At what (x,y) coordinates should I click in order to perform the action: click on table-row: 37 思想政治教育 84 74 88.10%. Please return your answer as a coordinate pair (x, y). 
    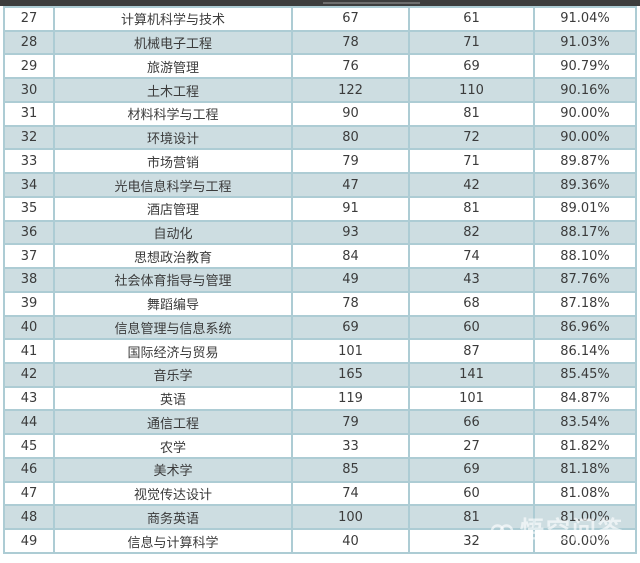
    Looking at the image, I should click on (320, 257).